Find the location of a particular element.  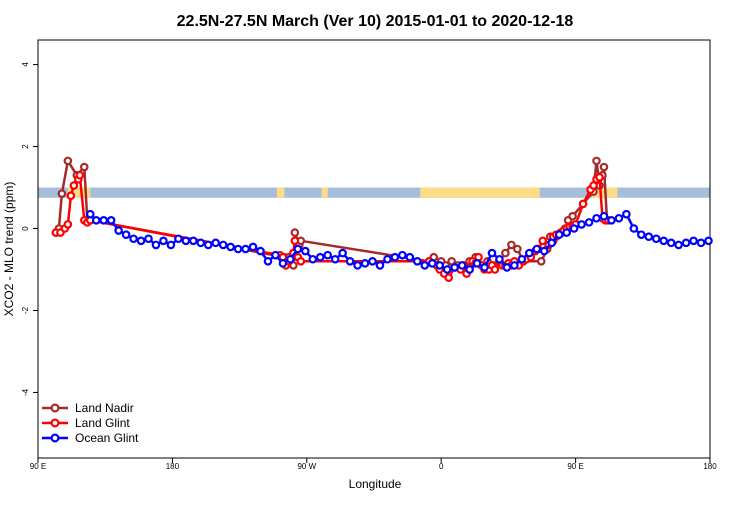

y-axis: 4 2 0 -2 -4 is located at coordinates (29, 229).